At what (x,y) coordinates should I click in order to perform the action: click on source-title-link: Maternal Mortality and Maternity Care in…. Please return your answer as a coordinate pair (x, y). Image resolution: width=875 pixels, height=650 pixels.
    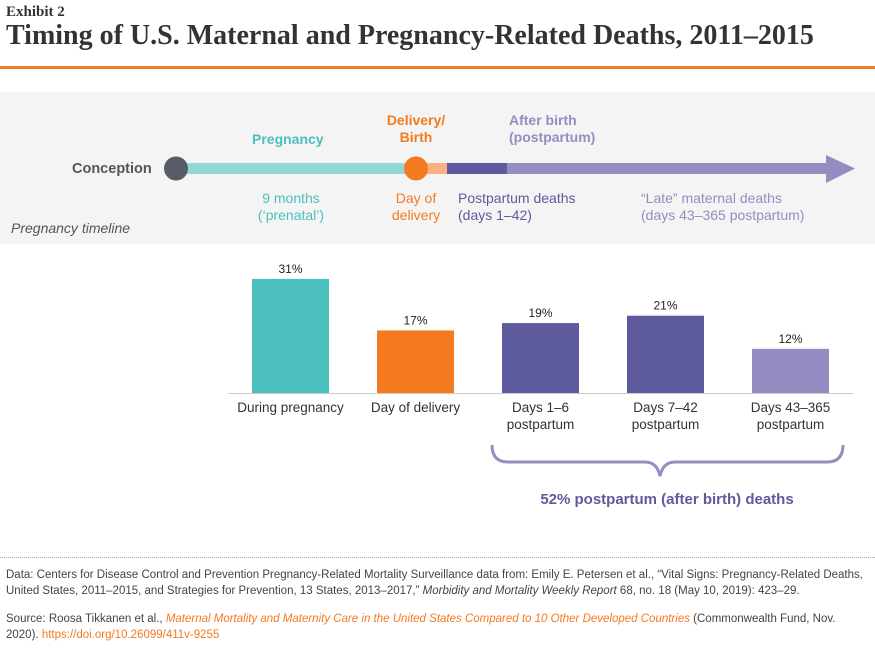
    Looking at the image, I should click on (427, 619).